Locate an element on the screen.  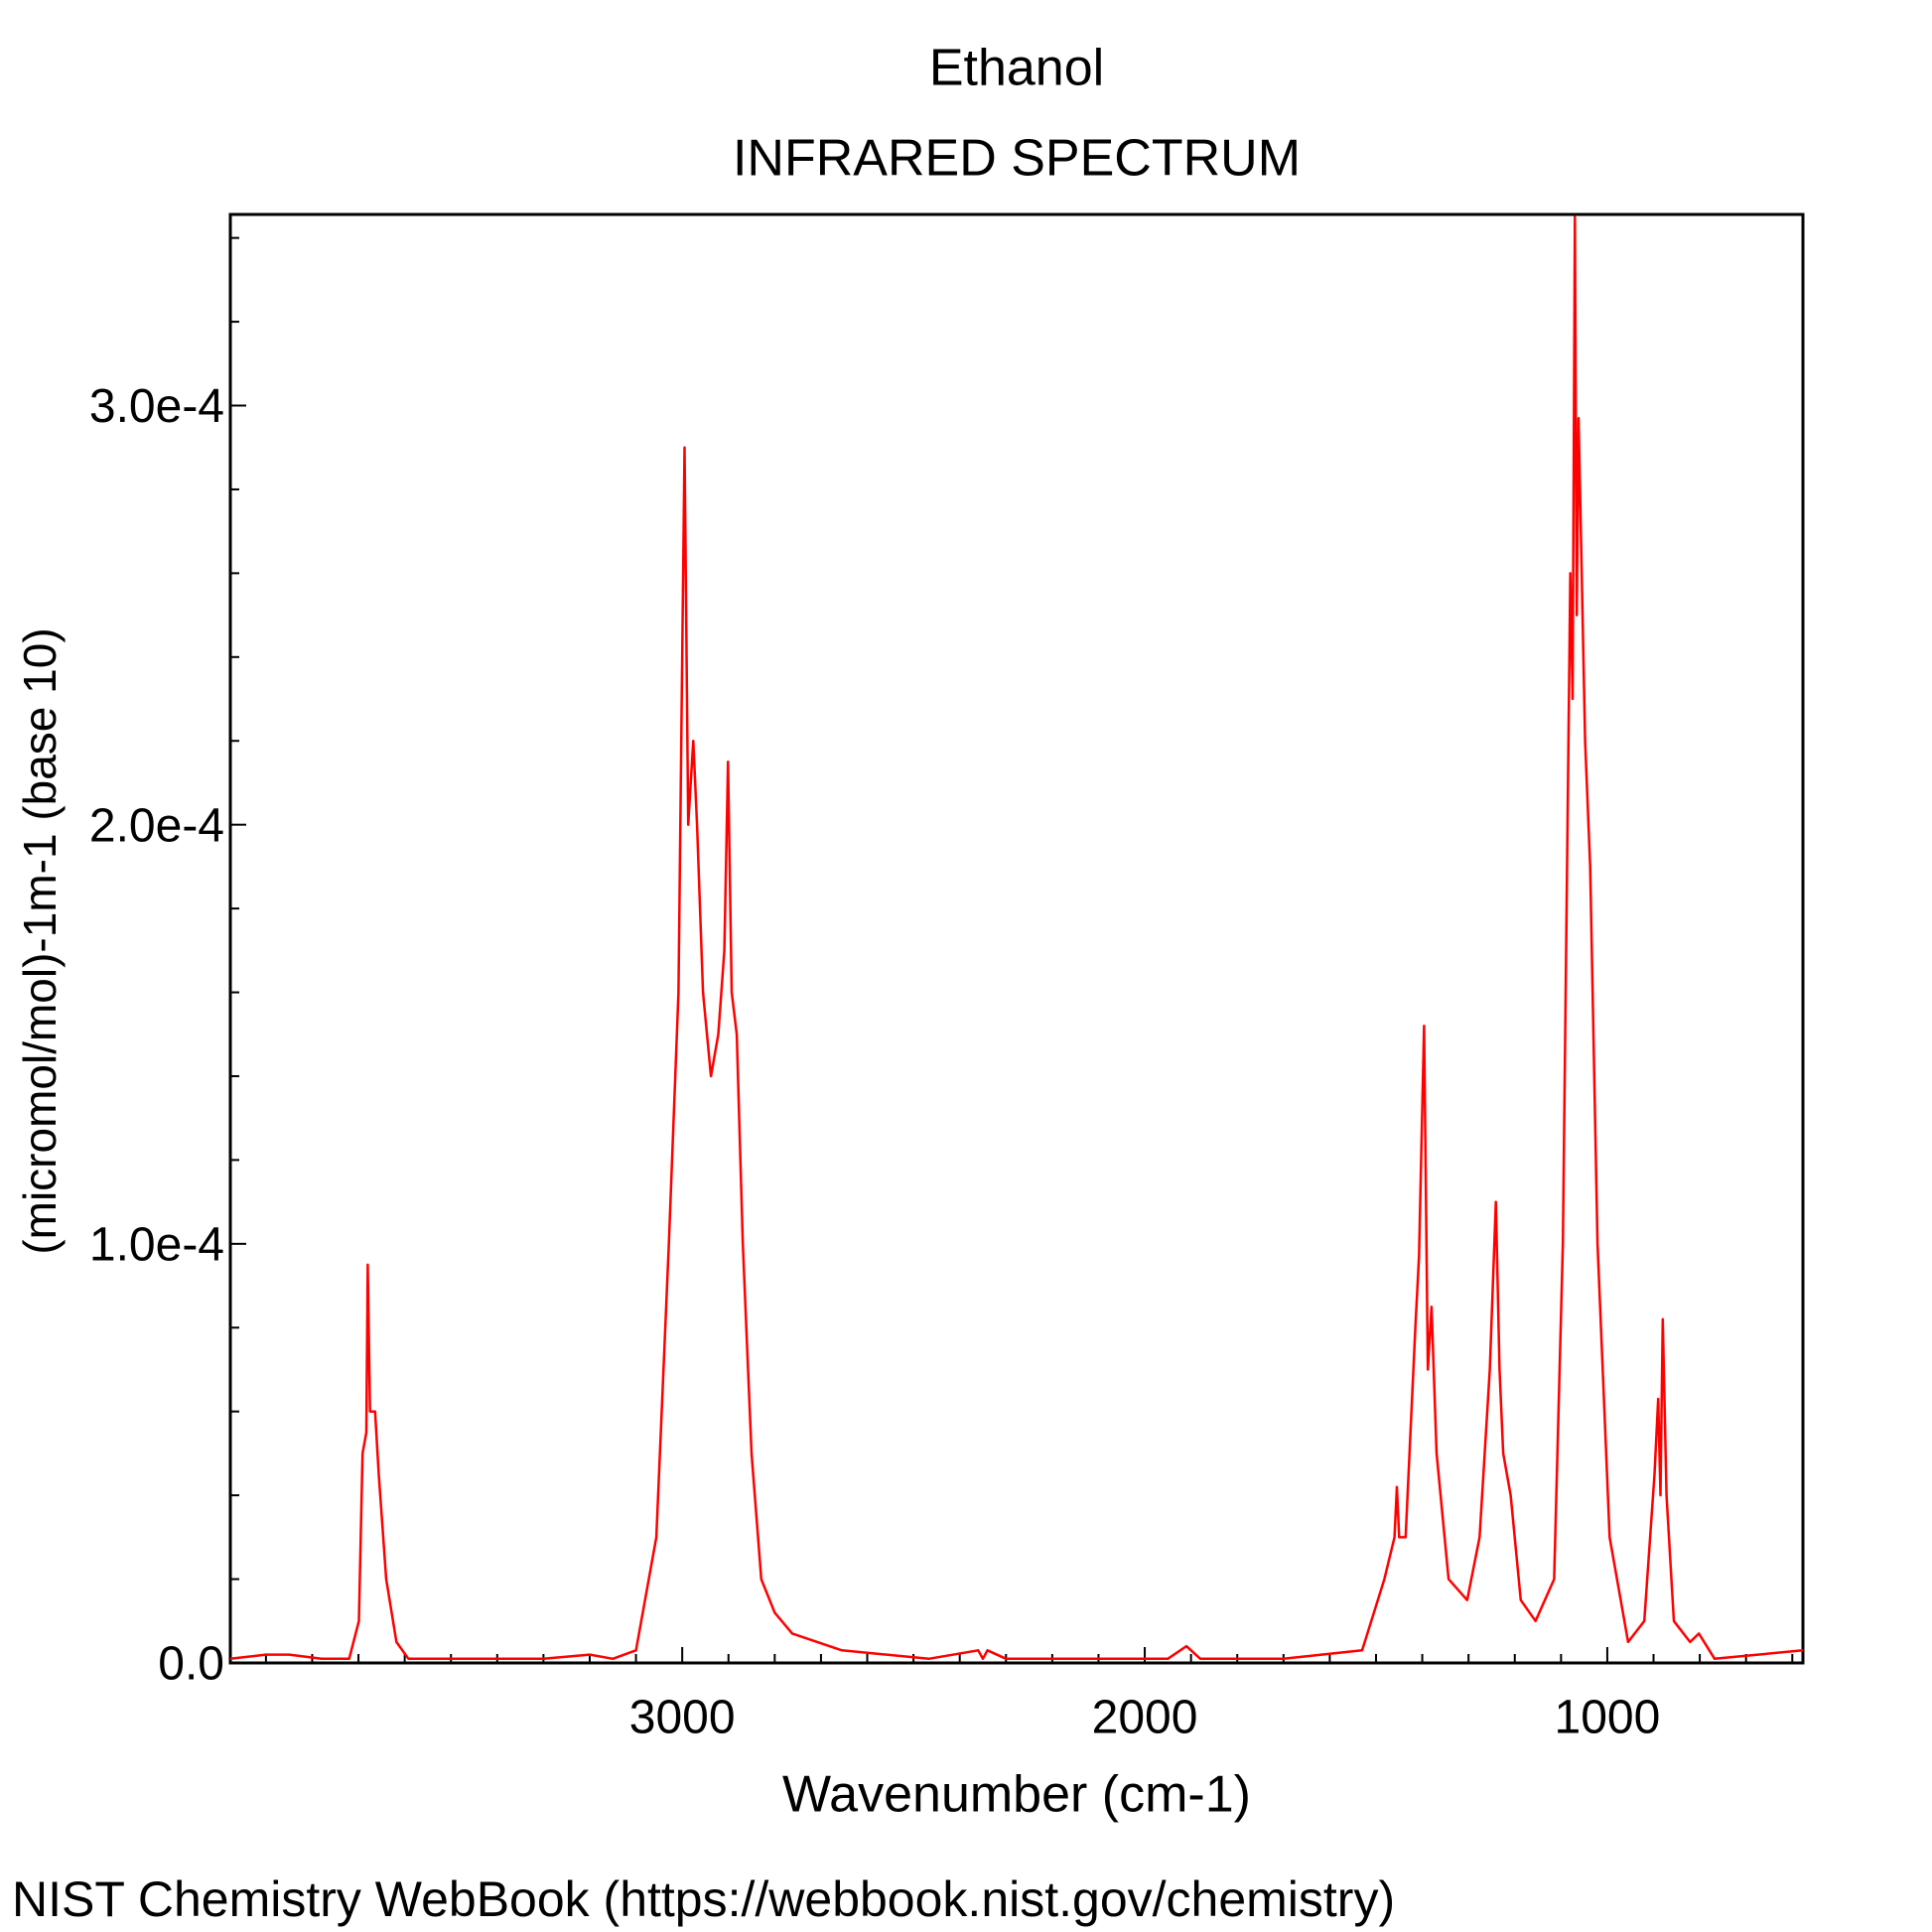
x-axis-label: Wavenumber (cm-1) is located at coordinates (1016, 1795).